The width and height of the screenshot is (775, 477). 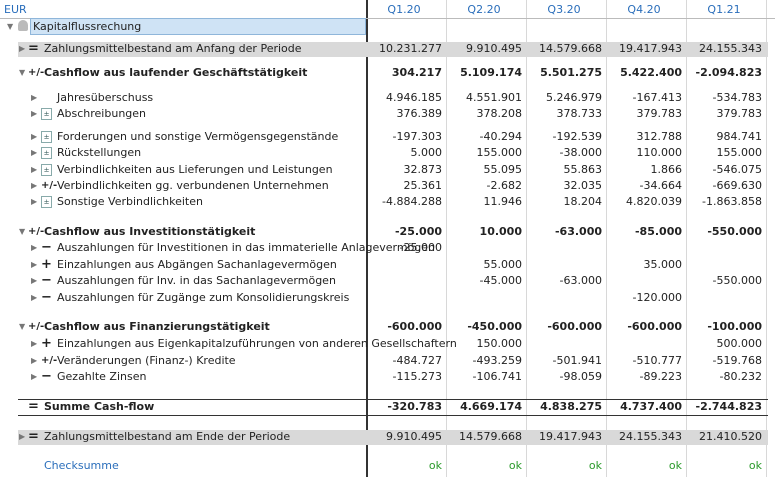 What do you see at coordinates (739, 343) in the screenshot?
I see `cell-value: 500.000` at bounding box center [739, 343].